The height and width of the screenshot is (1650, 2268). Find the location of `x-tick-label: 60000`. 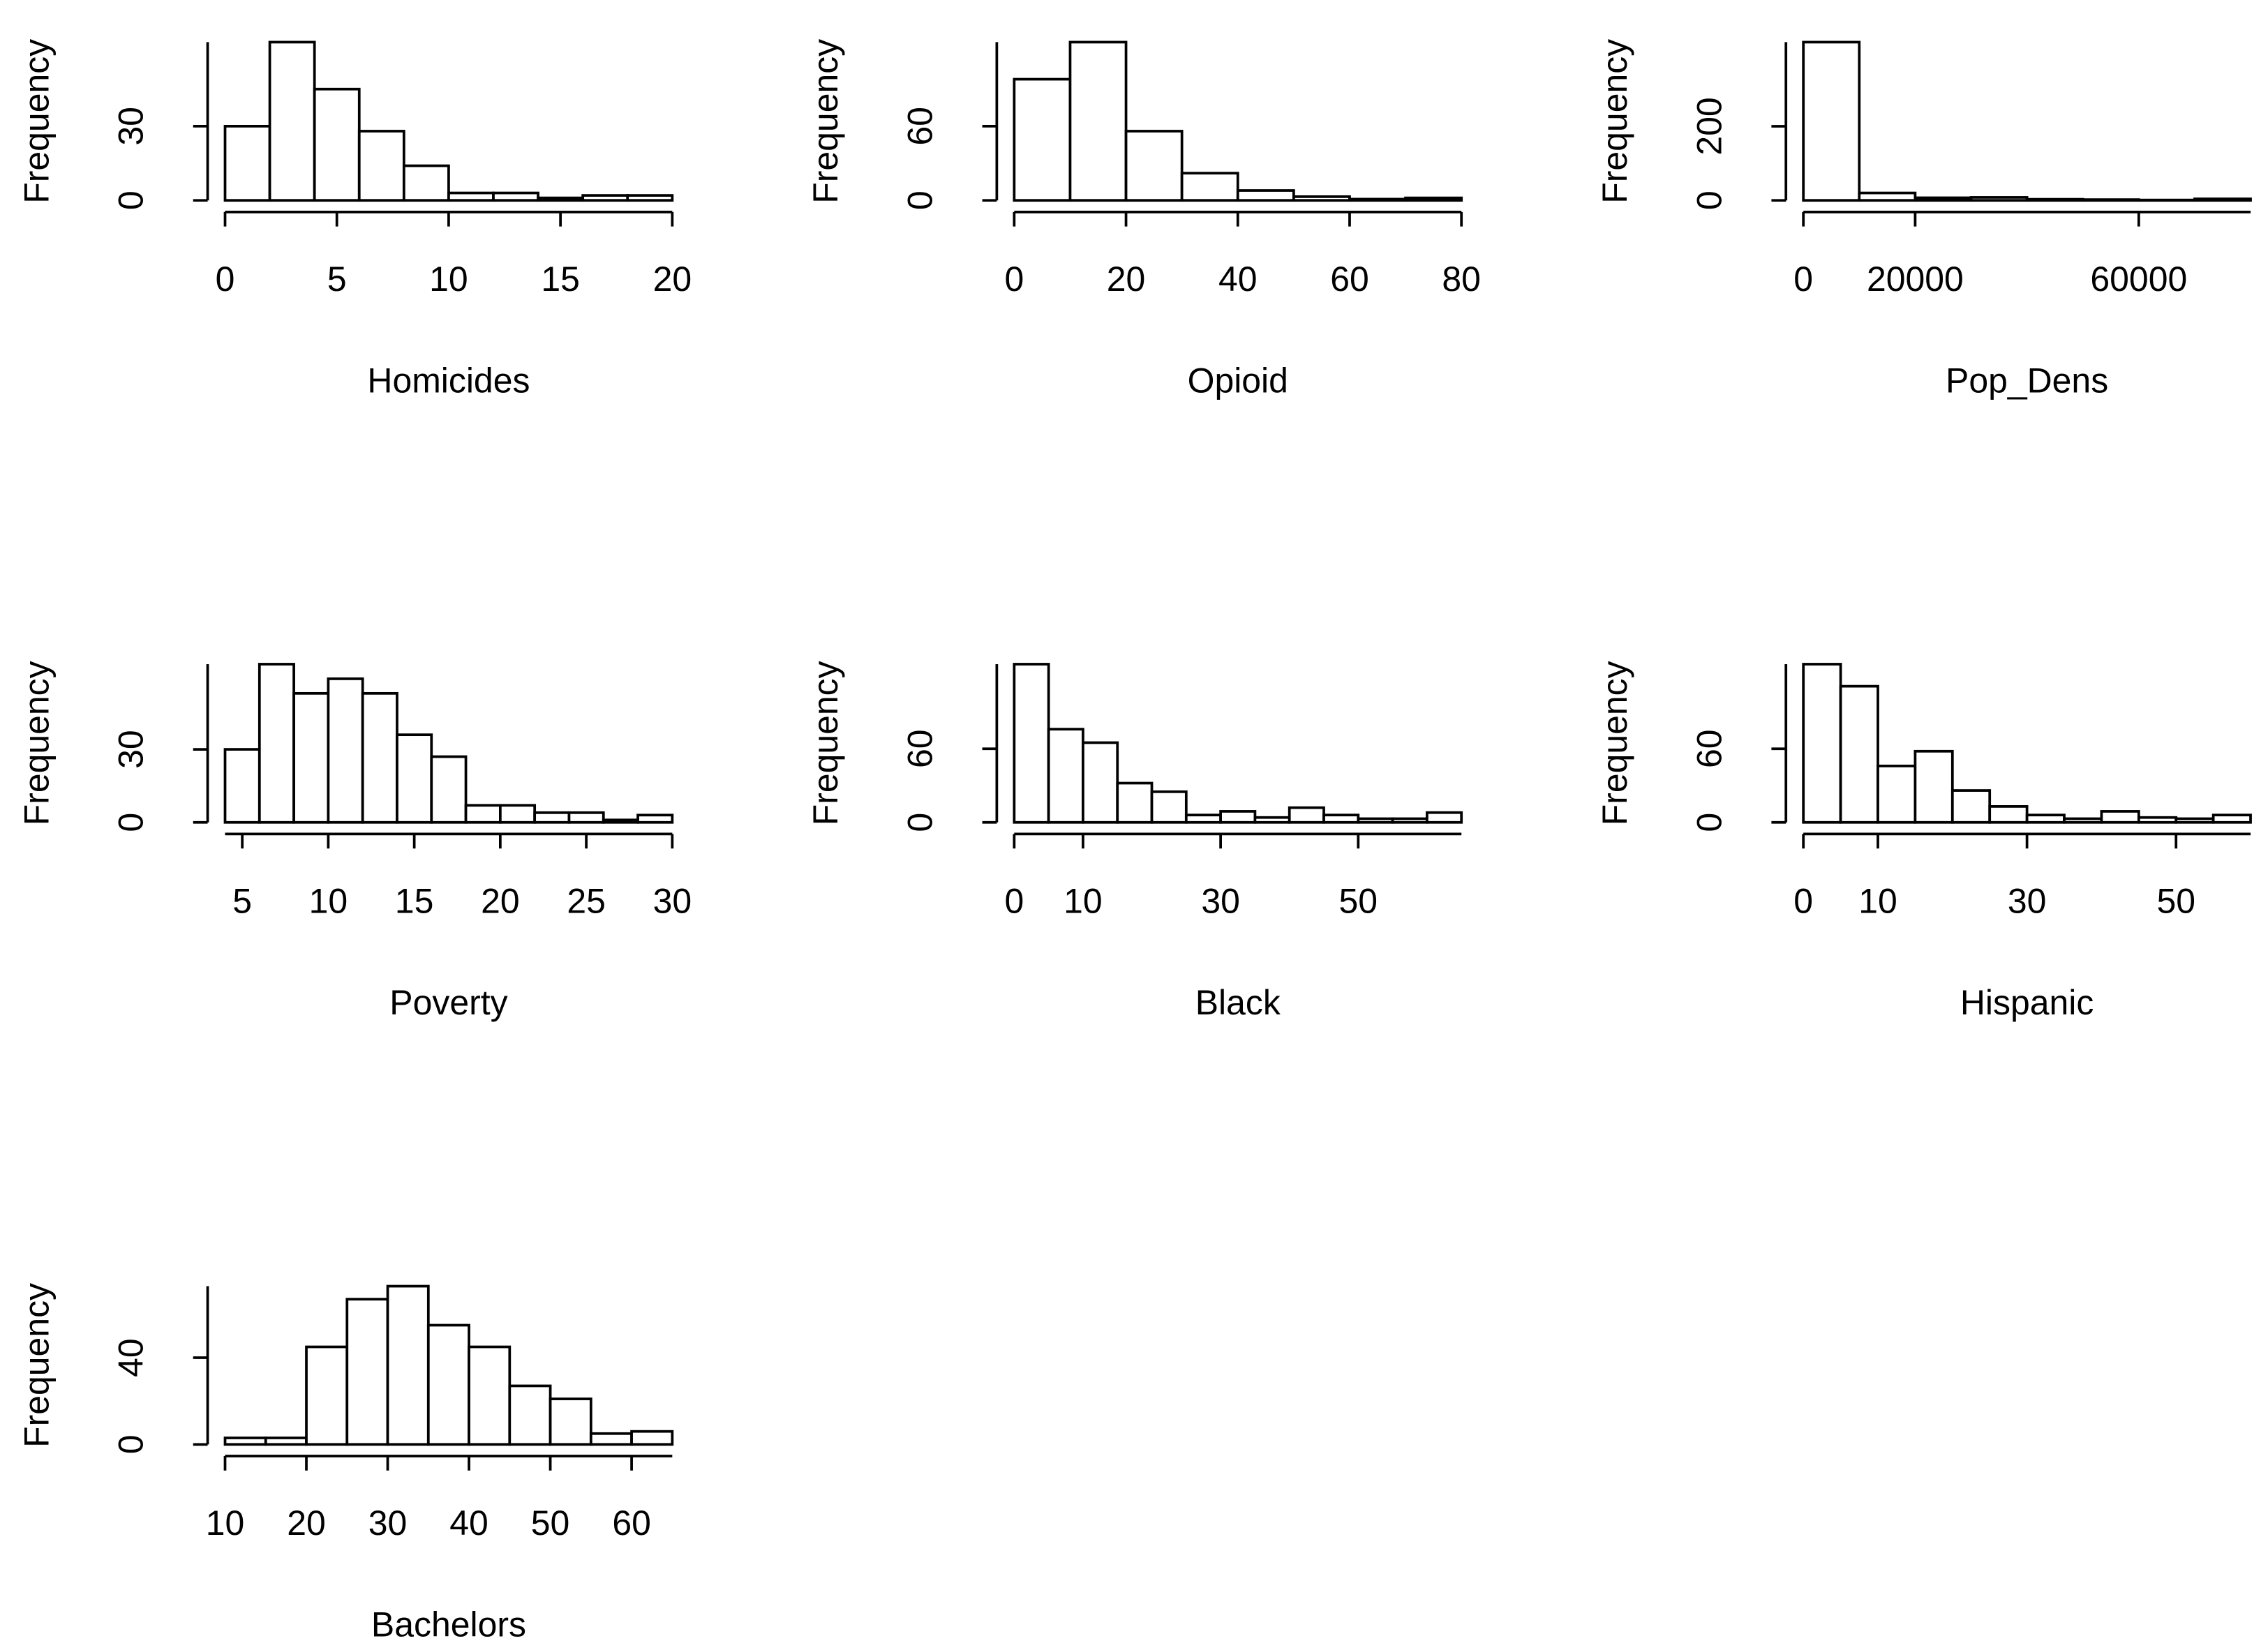

x-tick-label: 60000 is located at coordinates (2138, 279).